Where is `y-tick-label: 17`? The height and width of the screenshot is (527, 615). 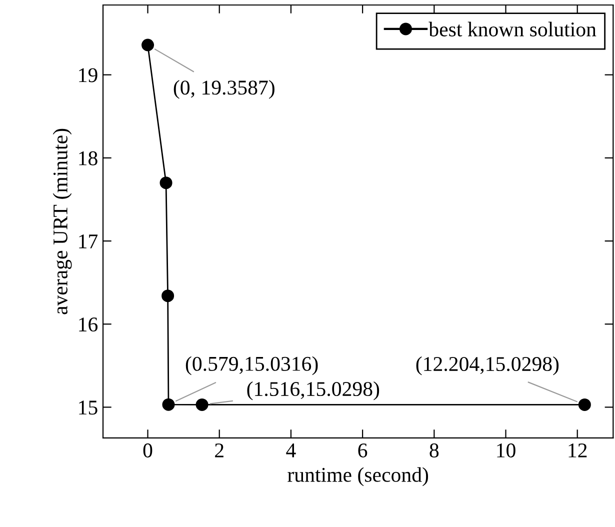
y-tick-label: 17 is located at coordinates (88, 241).